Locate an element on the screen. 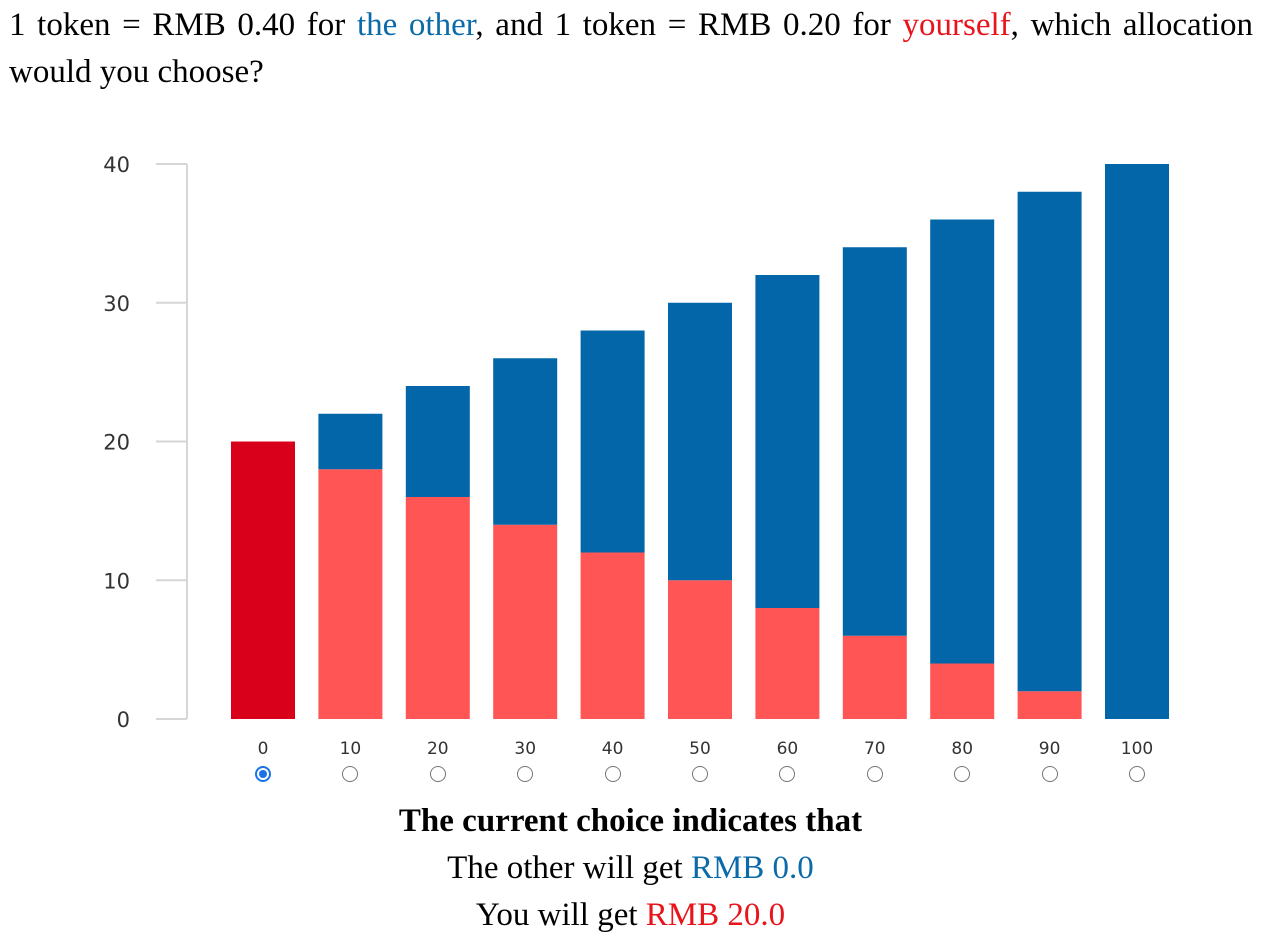 Image resolution: width=1261 pixels, height=939 pixels. category-label-20: 20 is located at coordinates (438, 749).